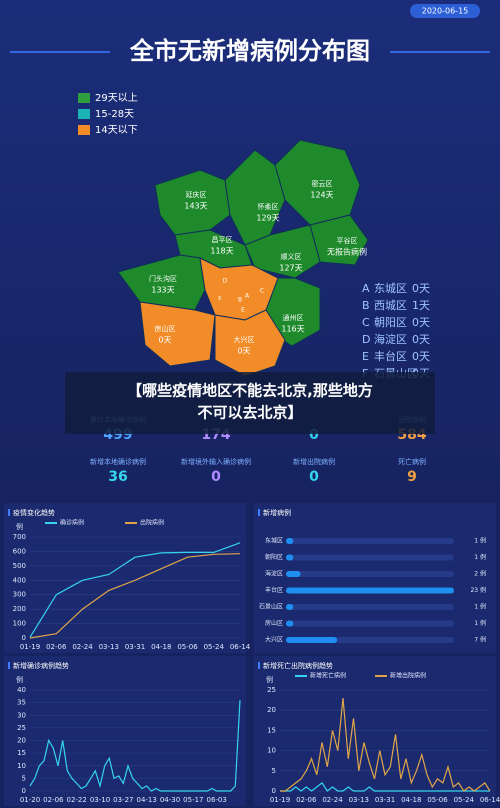 This screenshot has width=500, height=808. What do you see at coordinates (412, 477) in the screenshot?
I see `stat-value: 9` at bounding box center [412, 477].